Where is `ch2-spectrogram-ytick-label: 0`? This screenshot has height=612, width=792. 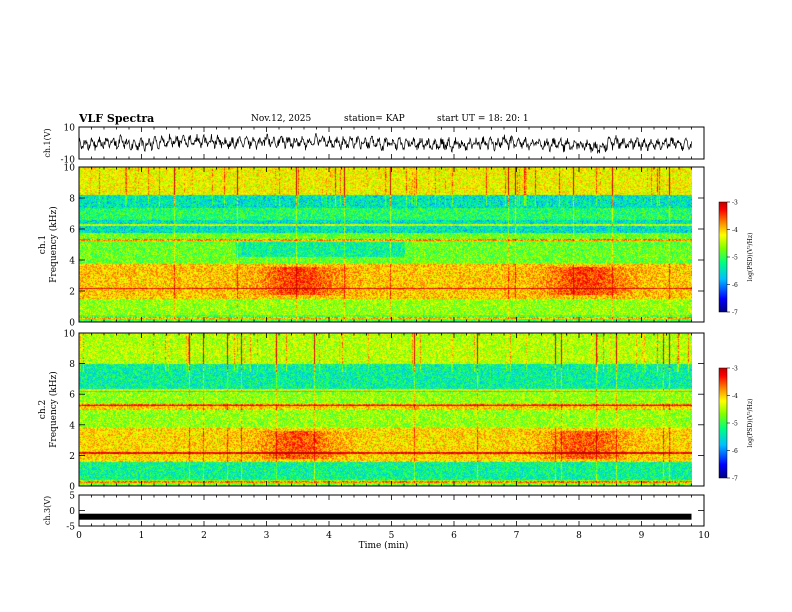
ch2-spectrogram-ytick-label: 0 is located at coordinates (72, 488).